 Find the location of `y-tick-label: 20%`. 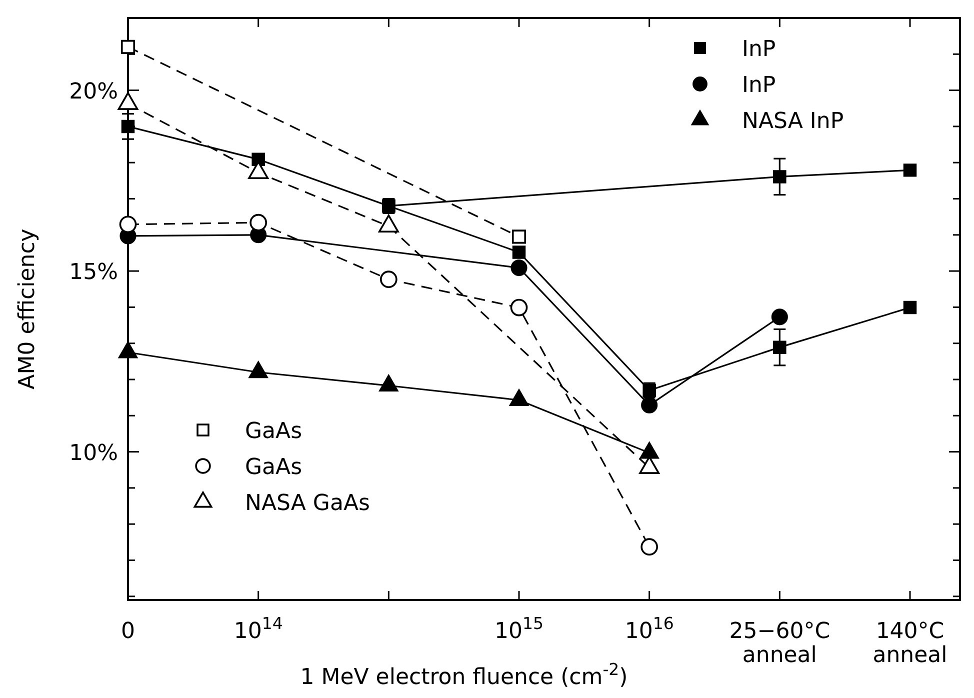

y-tick-label: 20% is located at coordinates (93, 91).